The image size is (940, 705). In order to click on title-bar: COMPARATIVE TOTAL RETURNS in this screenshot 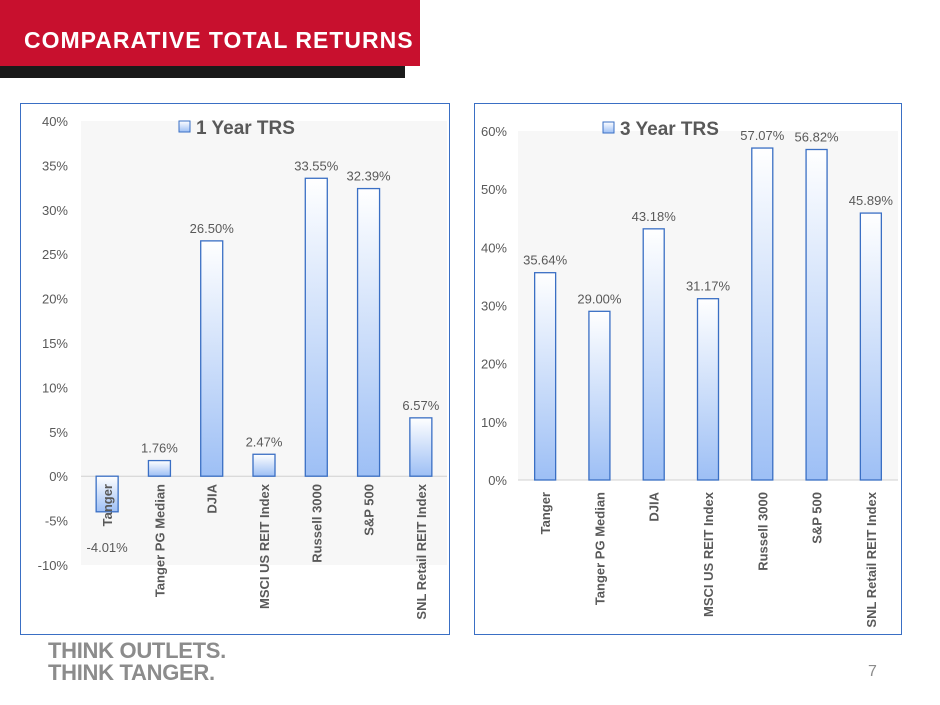, I will do `click(210, 33)`.